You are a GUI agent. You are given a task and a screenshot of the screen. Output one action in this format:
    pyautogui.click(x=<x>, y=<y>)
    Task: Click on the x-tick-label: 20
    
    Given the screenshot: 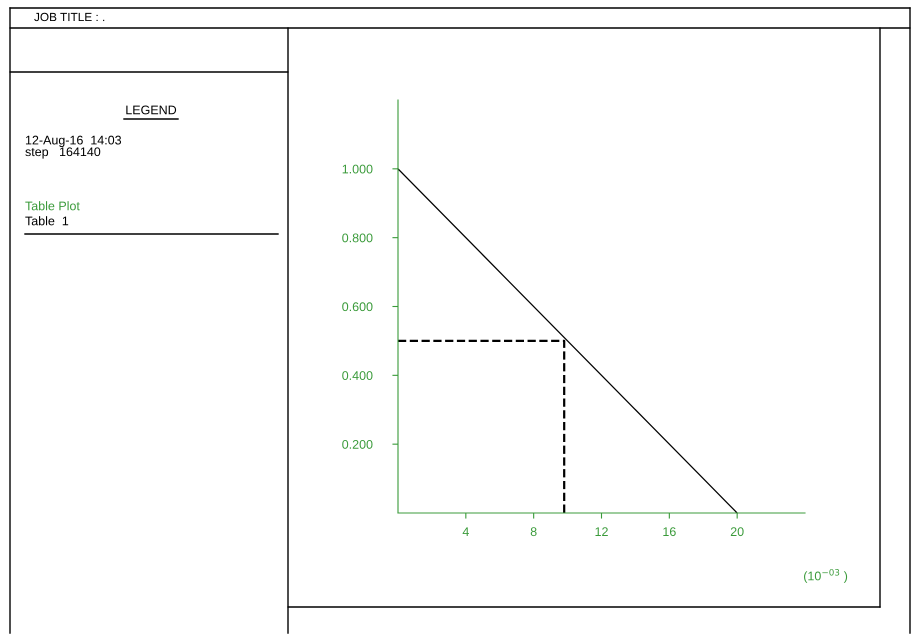 What is the action you would take?
    pyautogui.click(x=737, y=531)
    